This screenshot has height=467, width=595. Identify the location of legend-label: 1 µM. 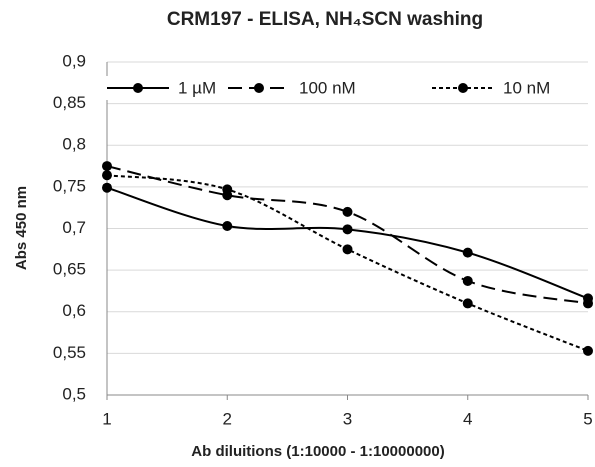
(197, 87).